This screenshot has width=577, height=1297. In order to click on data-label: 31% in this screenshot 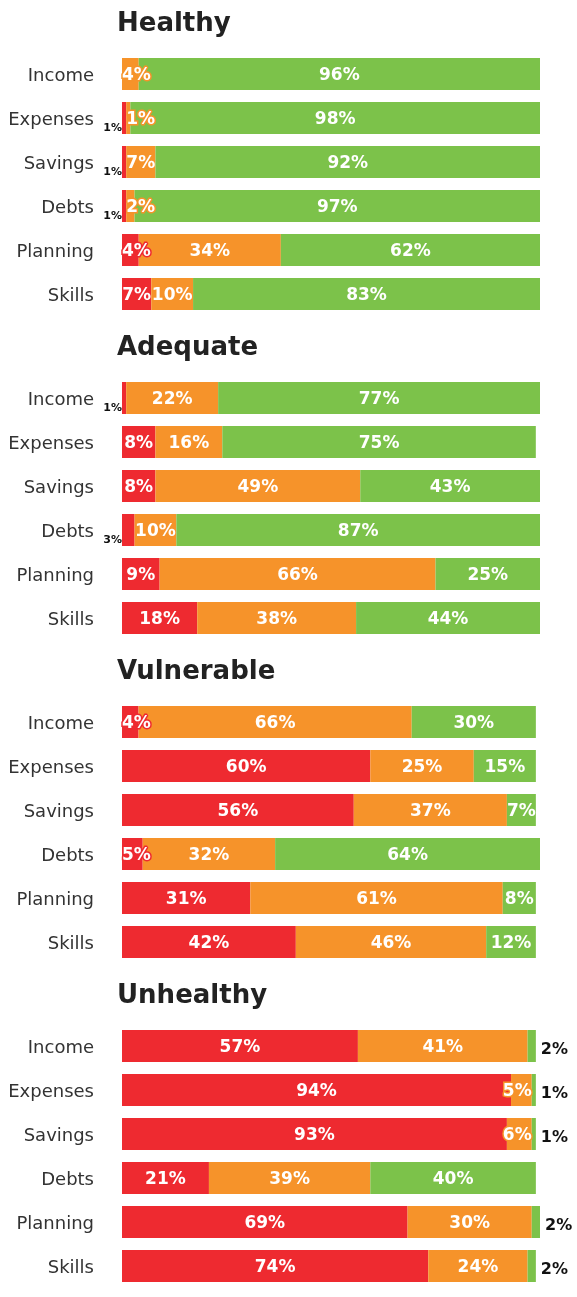, I will do `click(186, 898)`.